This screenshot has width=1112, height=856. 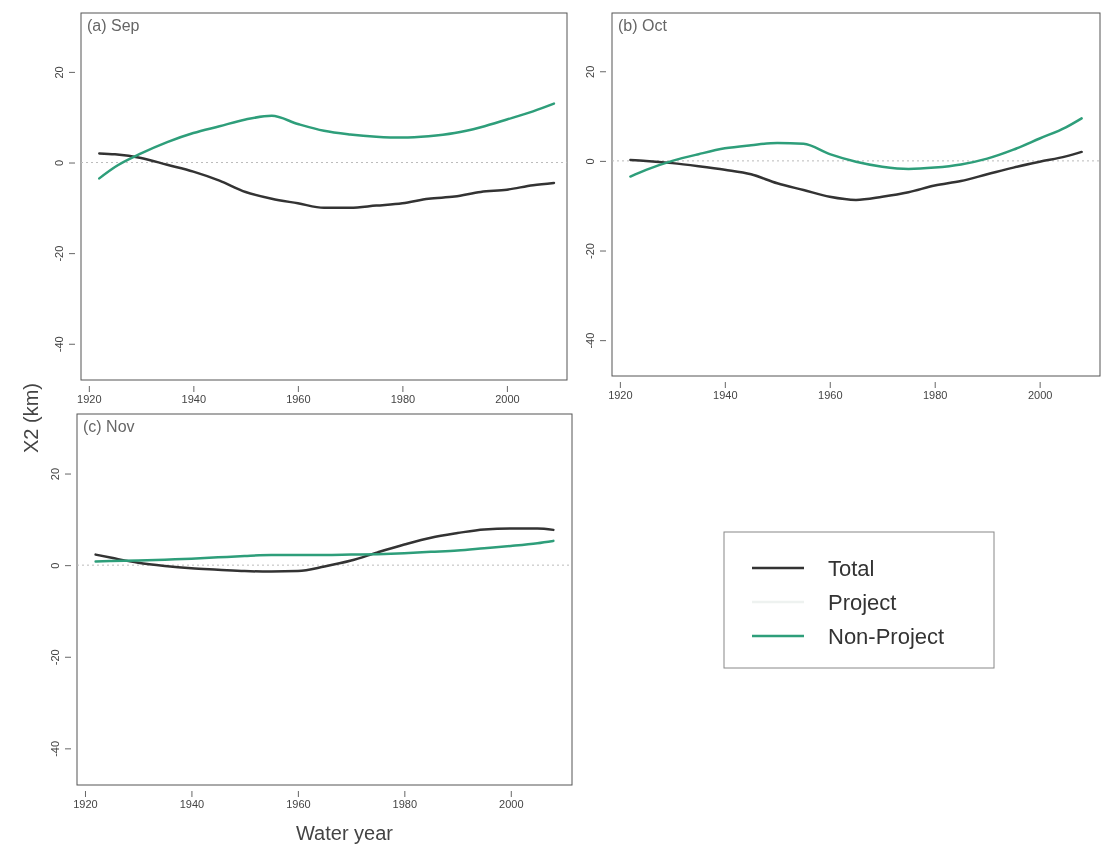 What do you see at coordinates (886, 636) in the screenshot?
I see `legend-label: Non-Project` at bounding box center [886, 636].